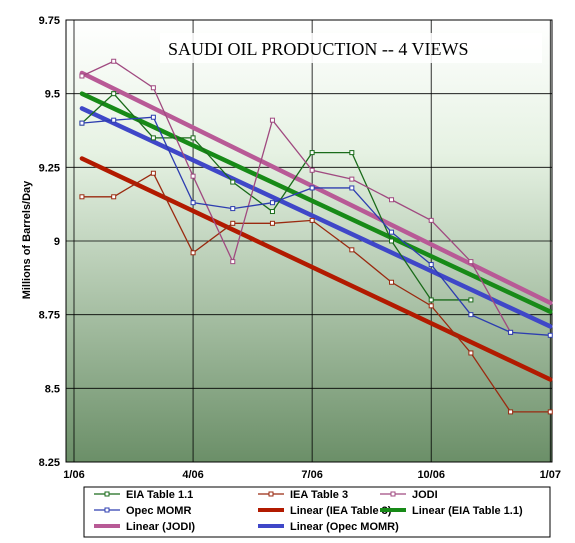 This screenshot has height=543, width=575. Describe the element at coordinates (425, 495) in the screenshot. I see `legend-label-jodi: JODI` at that location.